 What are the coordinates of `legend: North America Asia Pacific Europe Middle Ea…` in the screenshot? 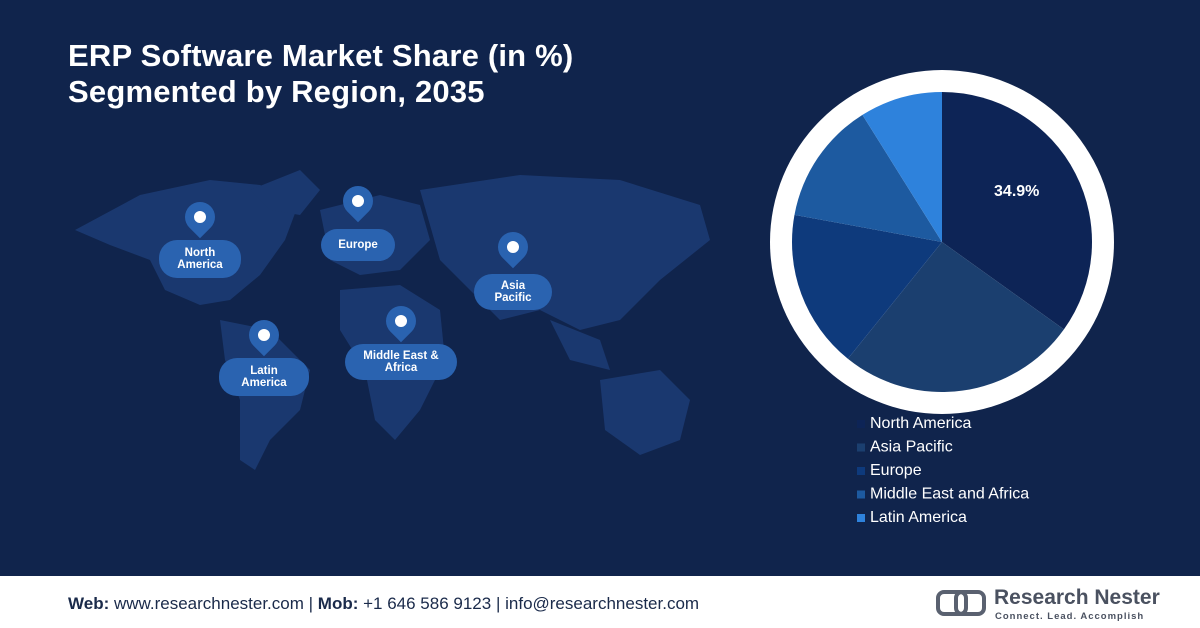 It's located at (943, 470).